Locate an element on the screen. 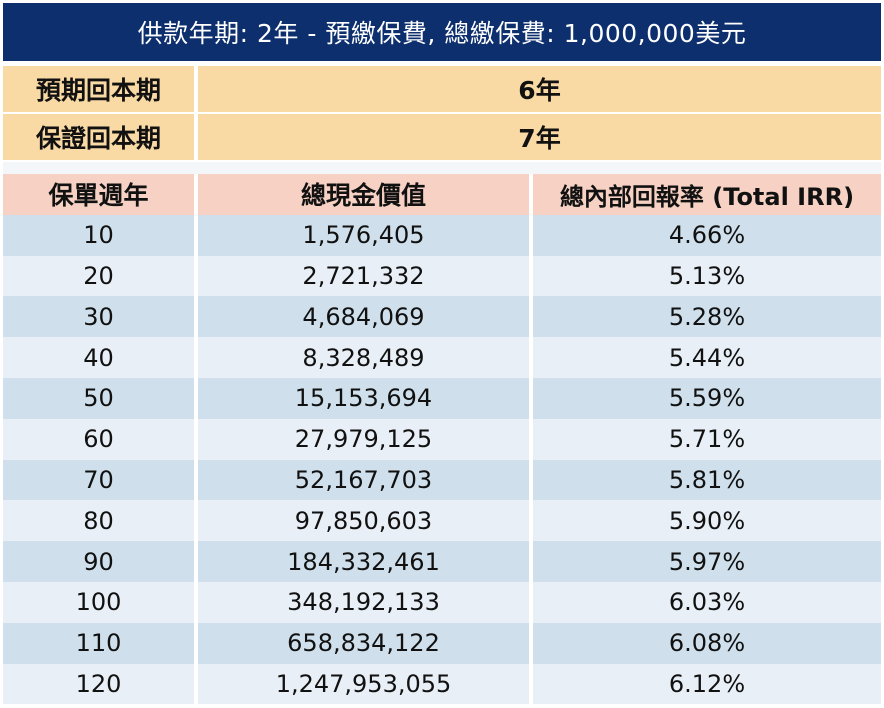 This screenshot has height=708, width=884. column-header-total-irr: 總內部回報率 (Total IRR) is located at coordinates (707, 194).